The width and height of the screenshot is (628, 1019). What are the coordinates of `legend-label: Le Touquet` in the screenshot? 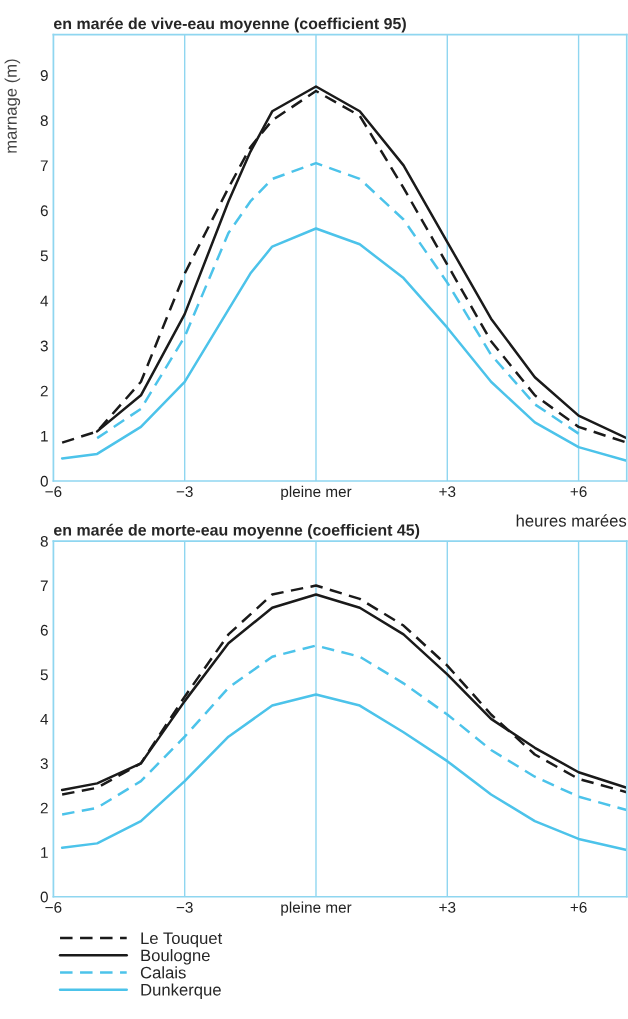 It's located at (182, 940).